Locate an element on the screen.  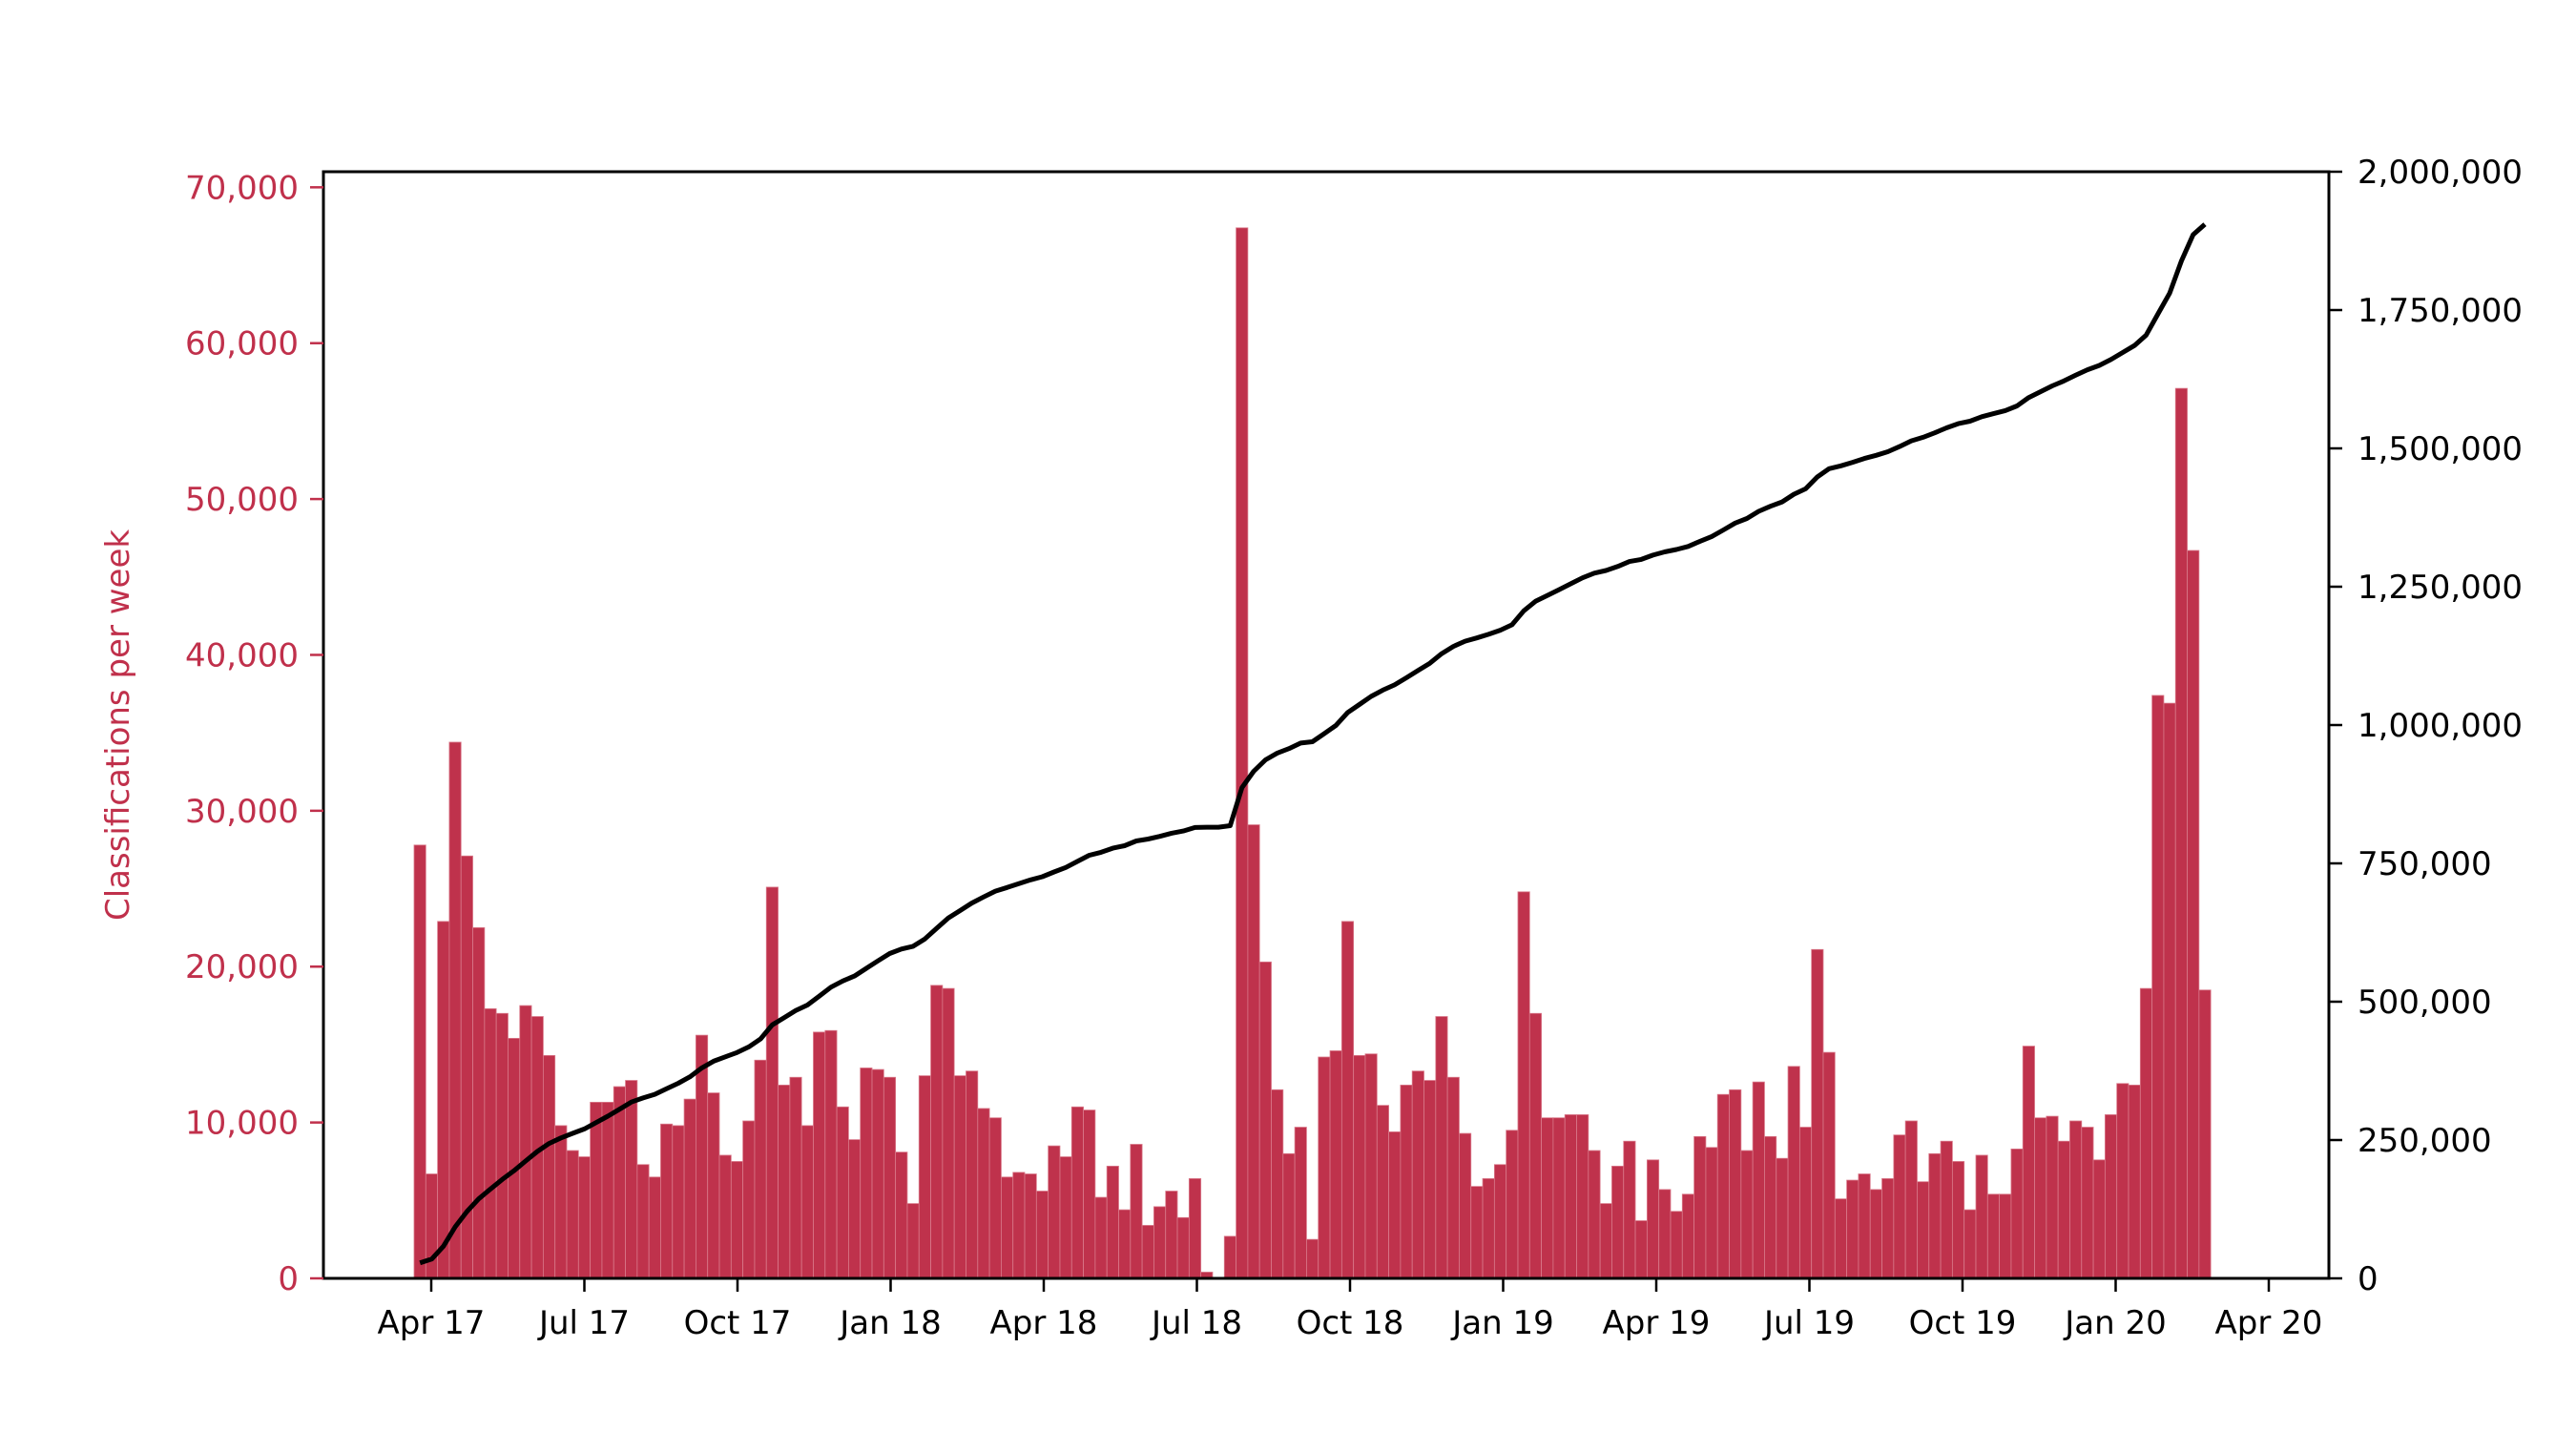
left-y-tick-label: 20,000 is located at coordinates (242, 967).